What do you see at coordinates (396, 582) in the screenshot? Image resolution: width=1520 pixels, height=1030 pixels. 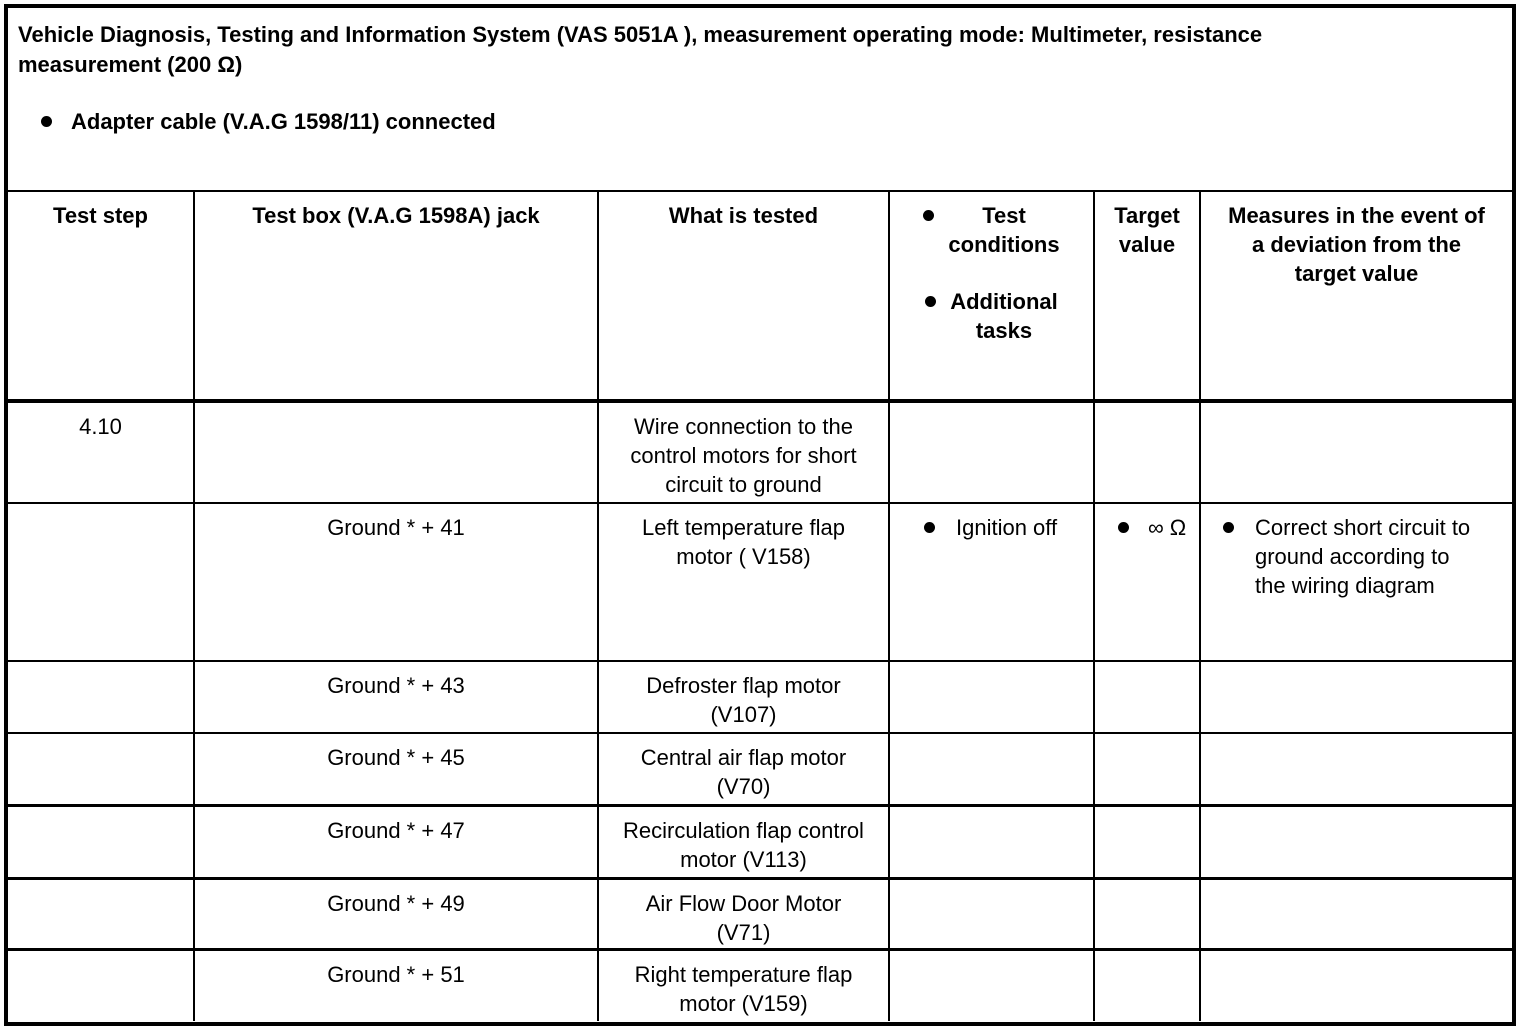 I see `cell-test-box-jack: Ground * + 41` at bounding box center [396, 582].